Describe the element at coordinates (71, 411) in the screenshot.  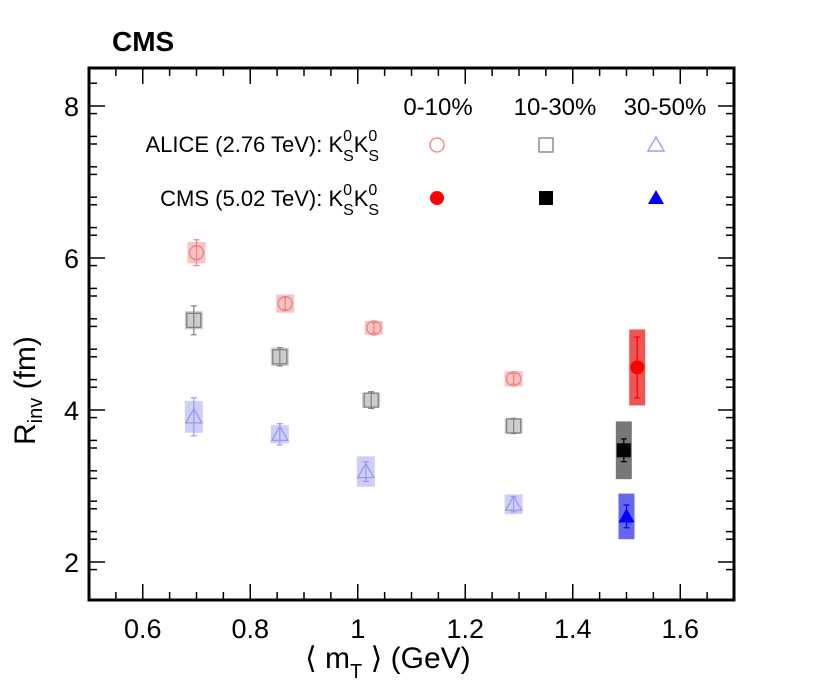
I see `y-tick-label: 4` at that location.